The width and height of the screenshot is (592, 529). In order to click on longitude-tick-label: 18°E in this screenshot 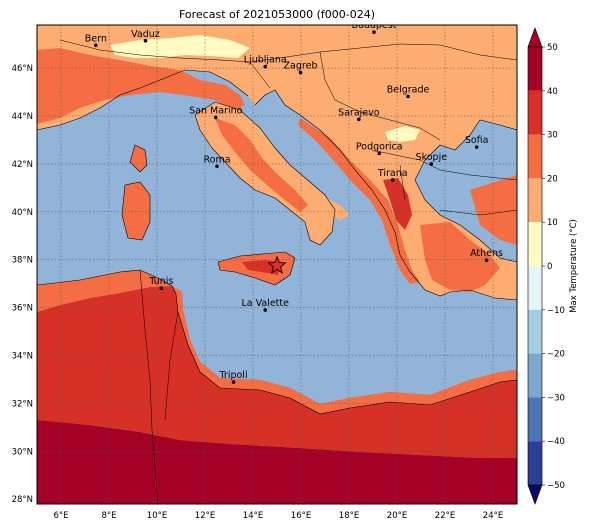, I will do `click(349, 516)`.